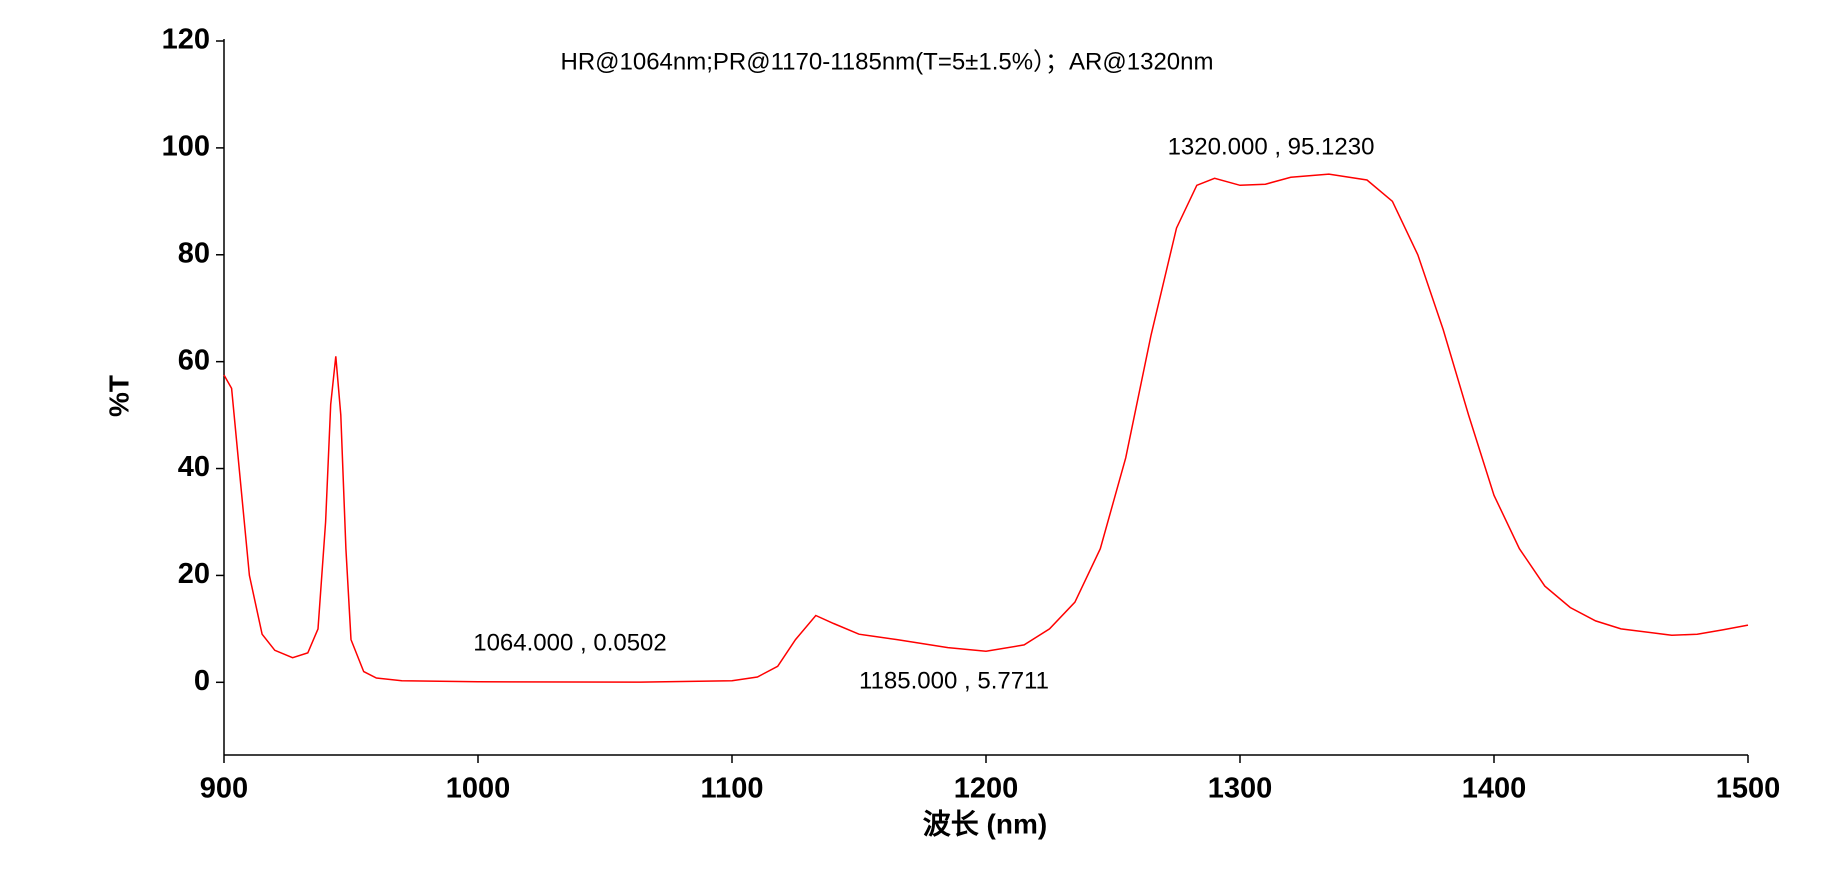  What do you see at coordinates (1271, 146) in the screenshot?
I see `annotation: 1320.000 , 95.1230` at bounding box center [1271, 146].